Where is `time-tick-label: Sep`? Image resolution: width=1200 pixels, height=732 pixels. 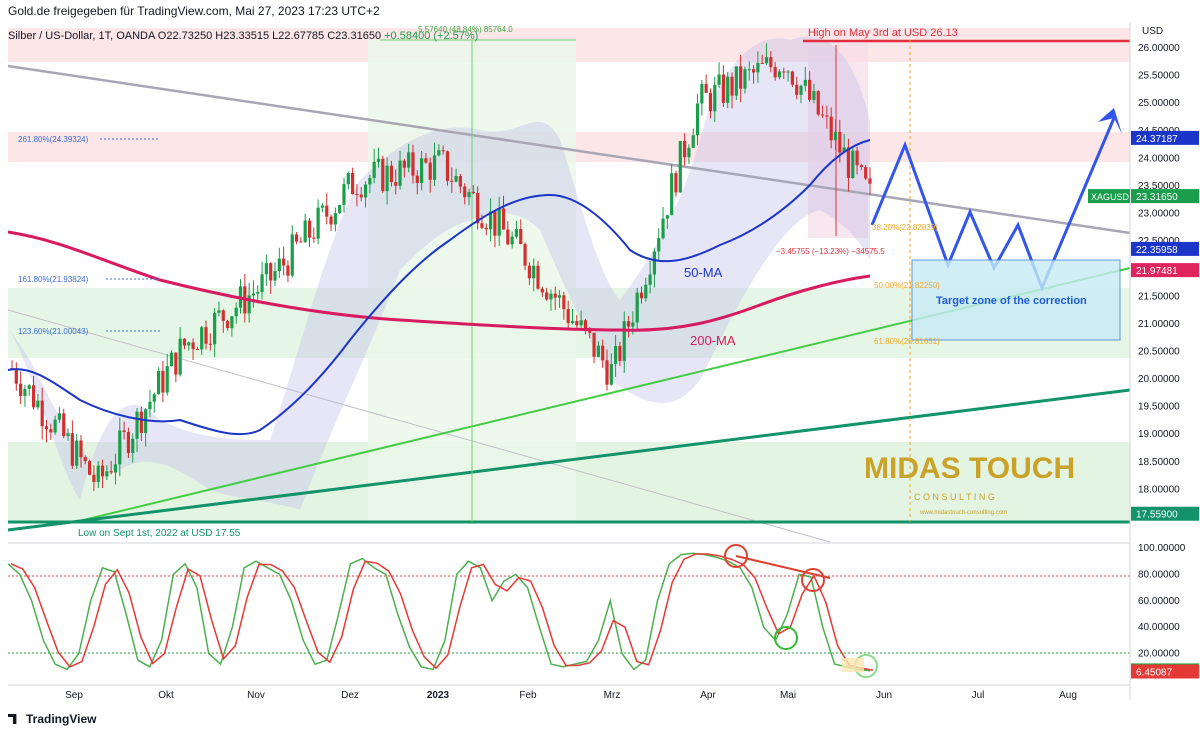 time-tick-label: Sep is located at coordinates (74, 695).